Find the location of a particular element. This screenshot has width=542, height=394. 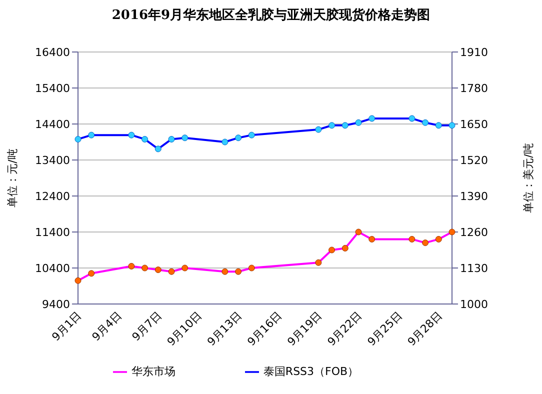

y-tick-label: 10400 is located at coordinates (52, 268).